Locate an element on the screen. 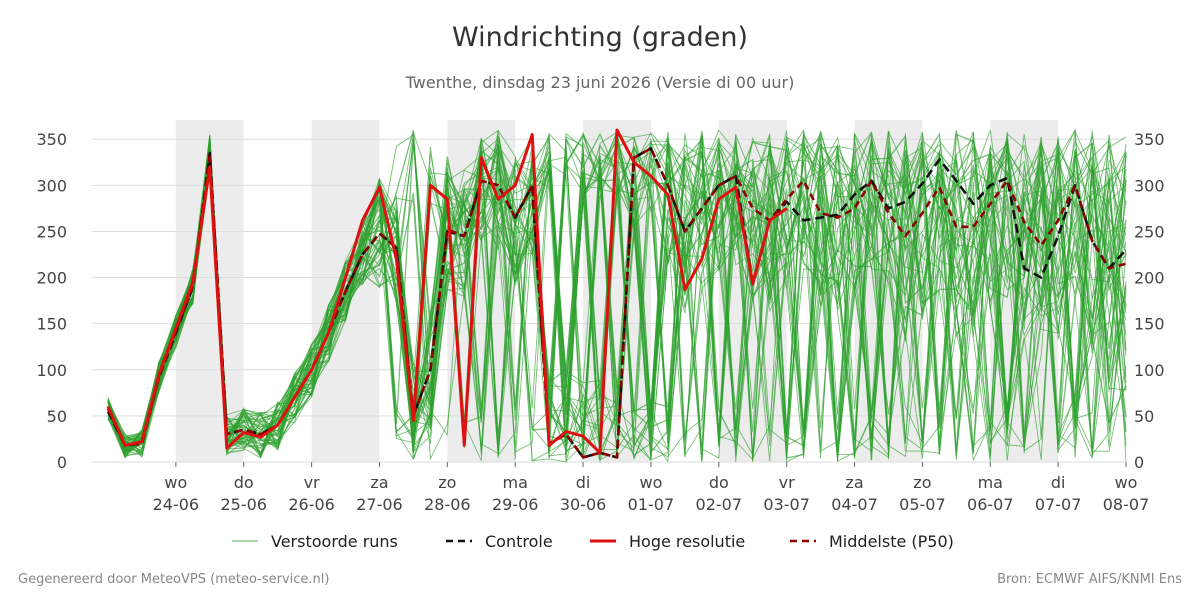 The height and width of the screenshot is (600, 1200). y-axis-right: 0 50 100 150 200 250 300 350 is located at coordinates (1149, 301).